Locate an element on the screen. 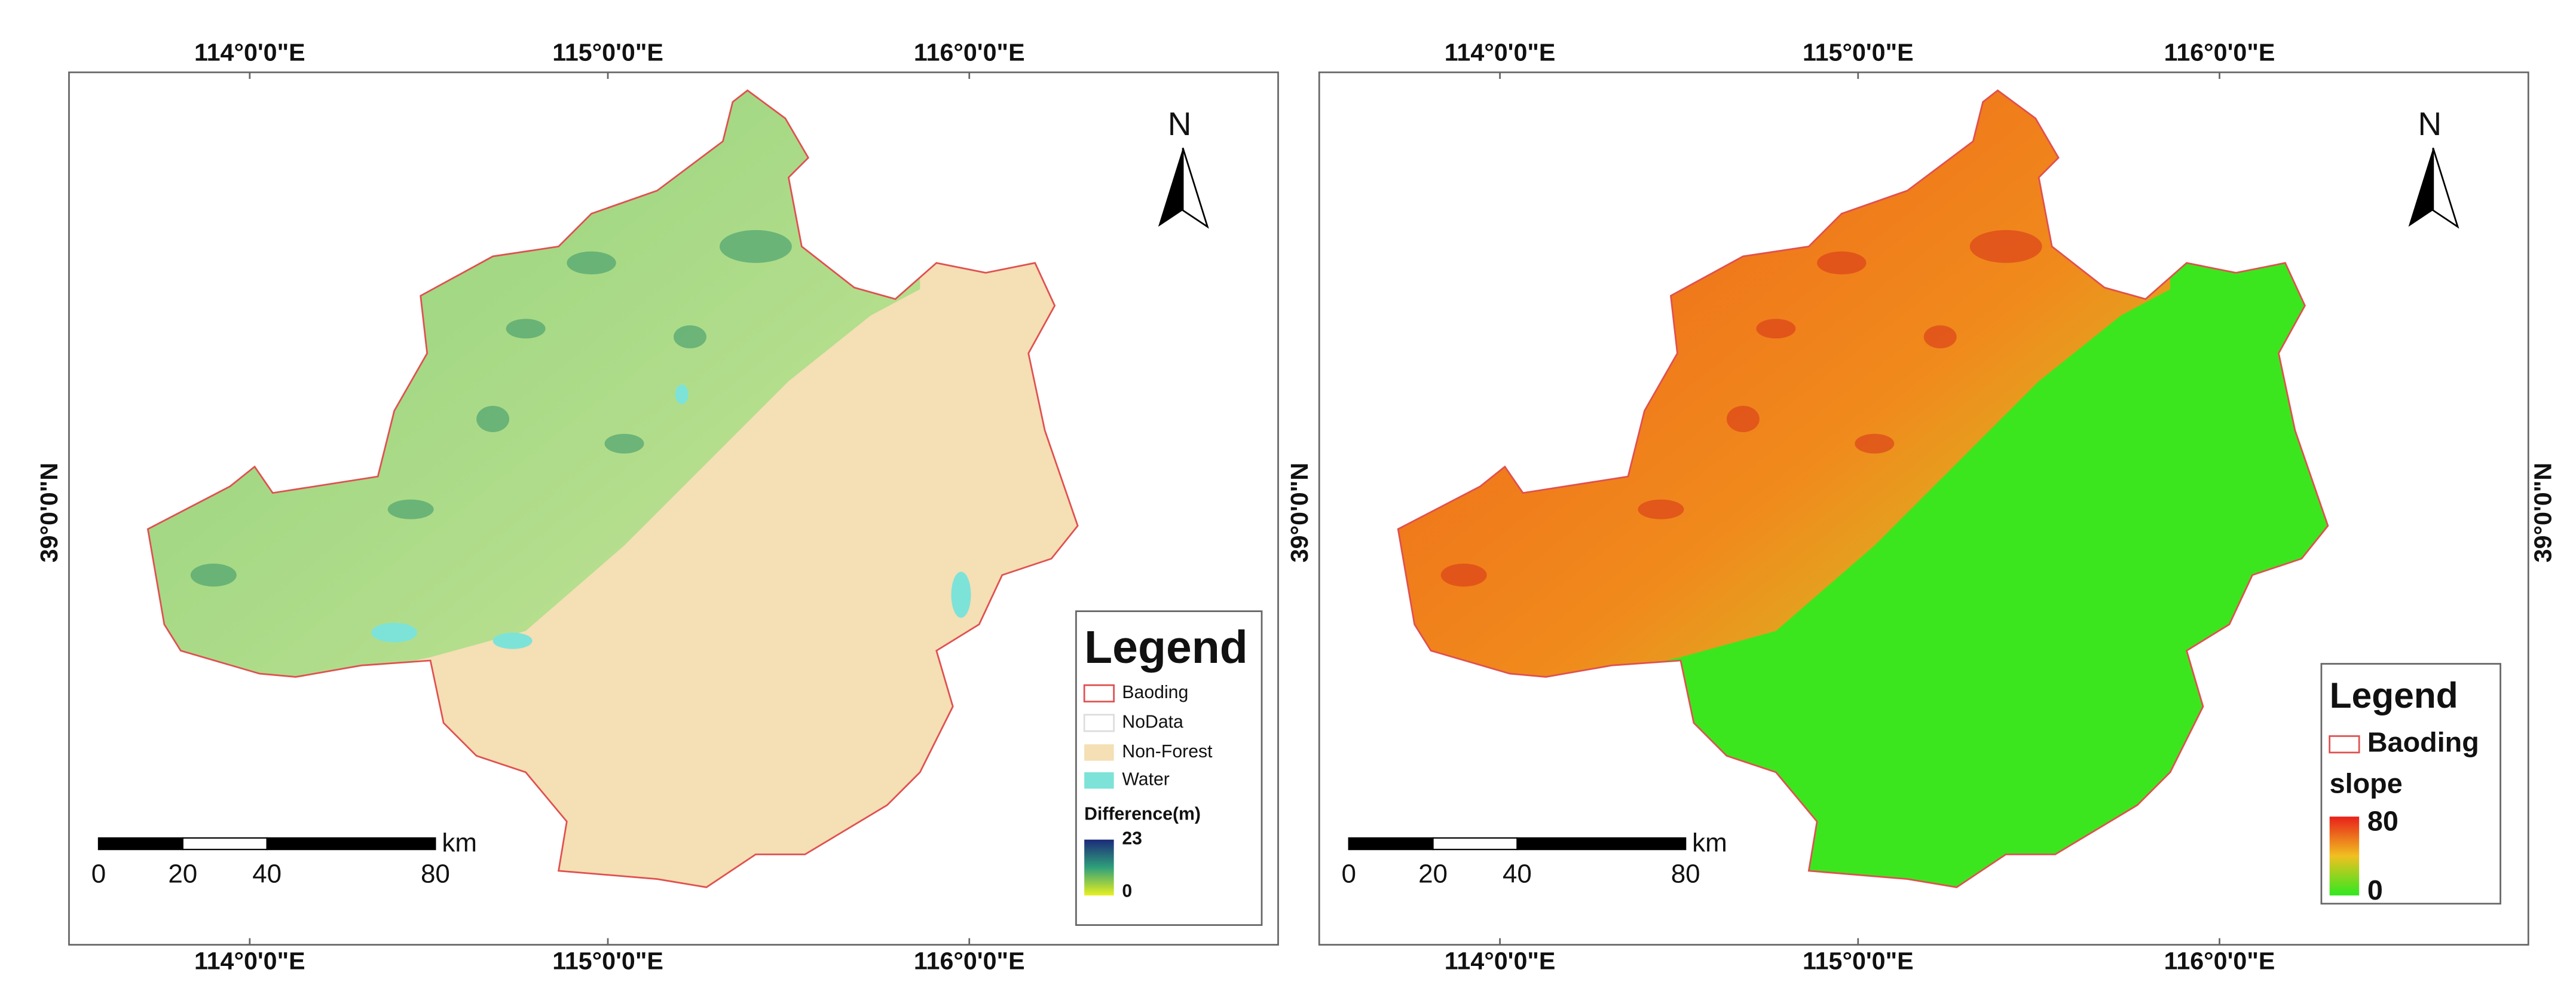  legend-item: NoData is located at coordinates (1152, 722).